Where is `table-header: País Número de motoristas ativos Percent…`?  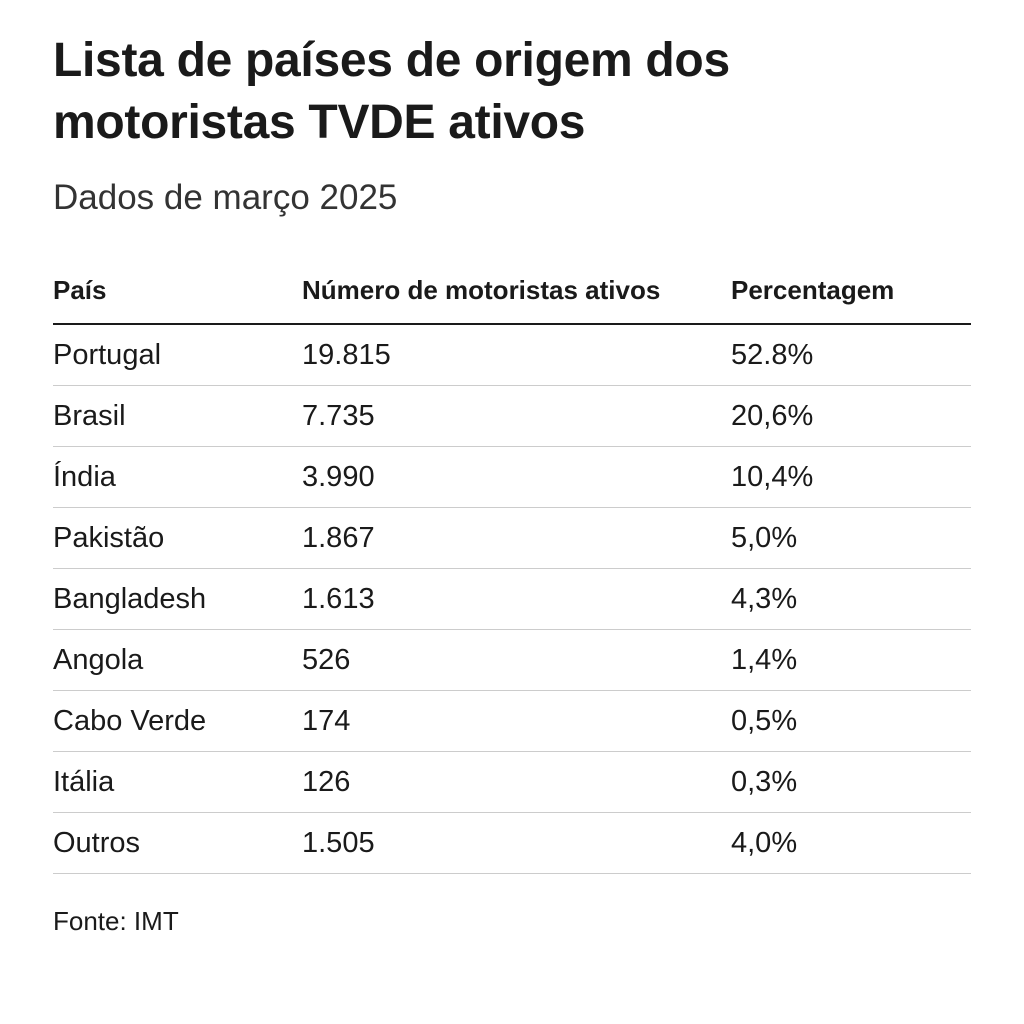 table-header: País Número de motoristas ativos Percent… is located at coordinates (512, 298).